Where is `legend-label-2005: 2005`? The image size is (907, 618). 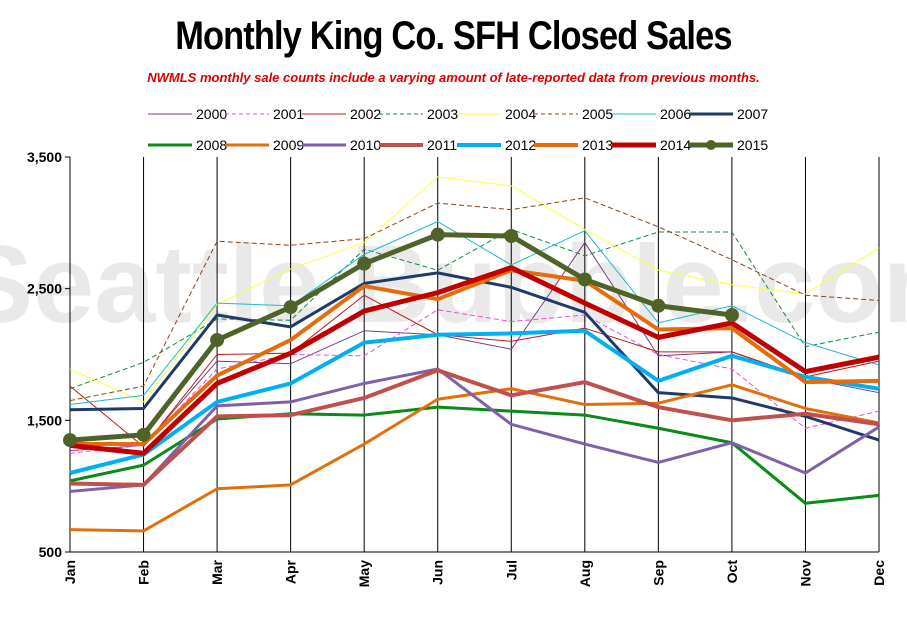 legend-label-2005: 2005 is located at coordinates (597, 114).